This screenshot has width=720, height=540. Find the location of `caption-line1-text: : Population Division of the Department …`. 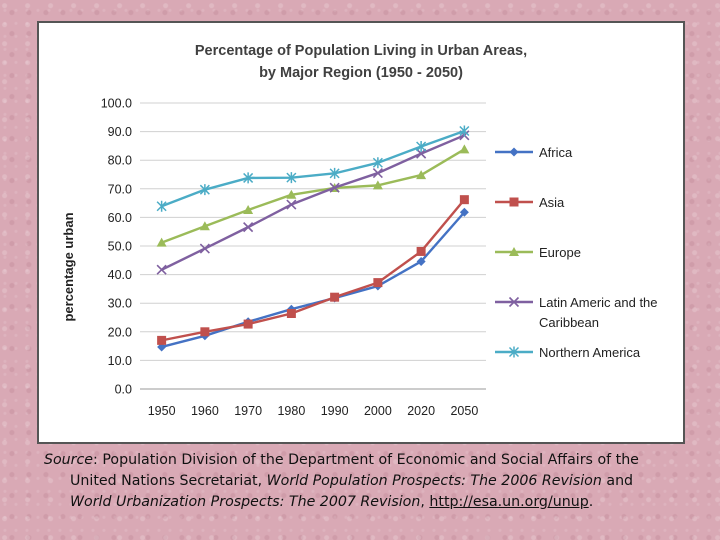

caption-line1-text: : Population Division of the Department … is located at coordinates (366, 460).